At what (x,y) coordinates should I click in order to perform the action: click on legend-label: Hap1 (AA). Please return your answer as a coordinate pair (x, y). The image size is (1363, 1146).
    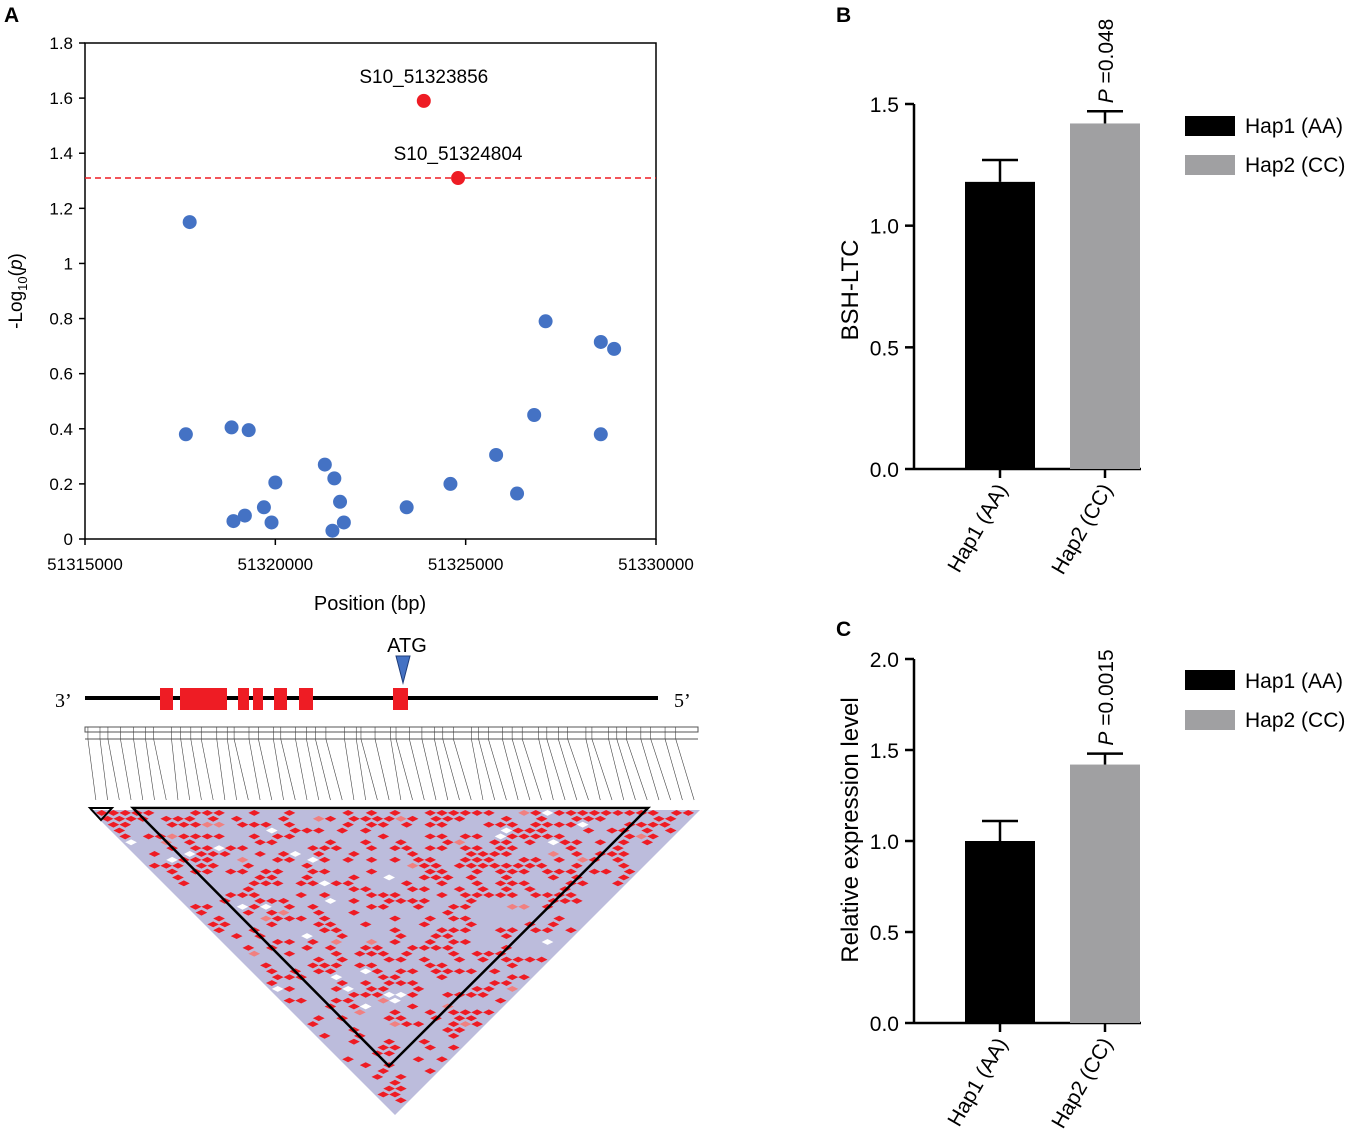
    Looking at the image, I should click on (1294, 126).